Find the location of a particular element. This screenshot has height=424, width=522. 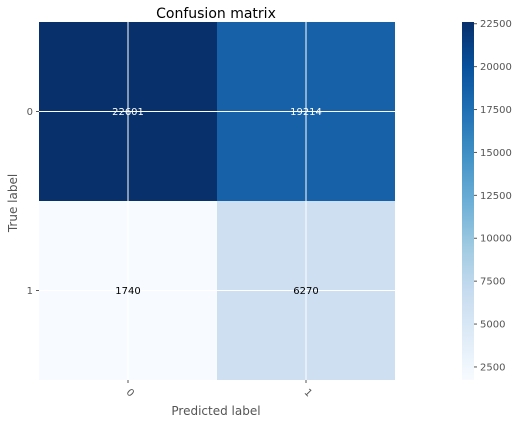

cell-value-label-0-1: 19214 is located at coordinates (306, 112).